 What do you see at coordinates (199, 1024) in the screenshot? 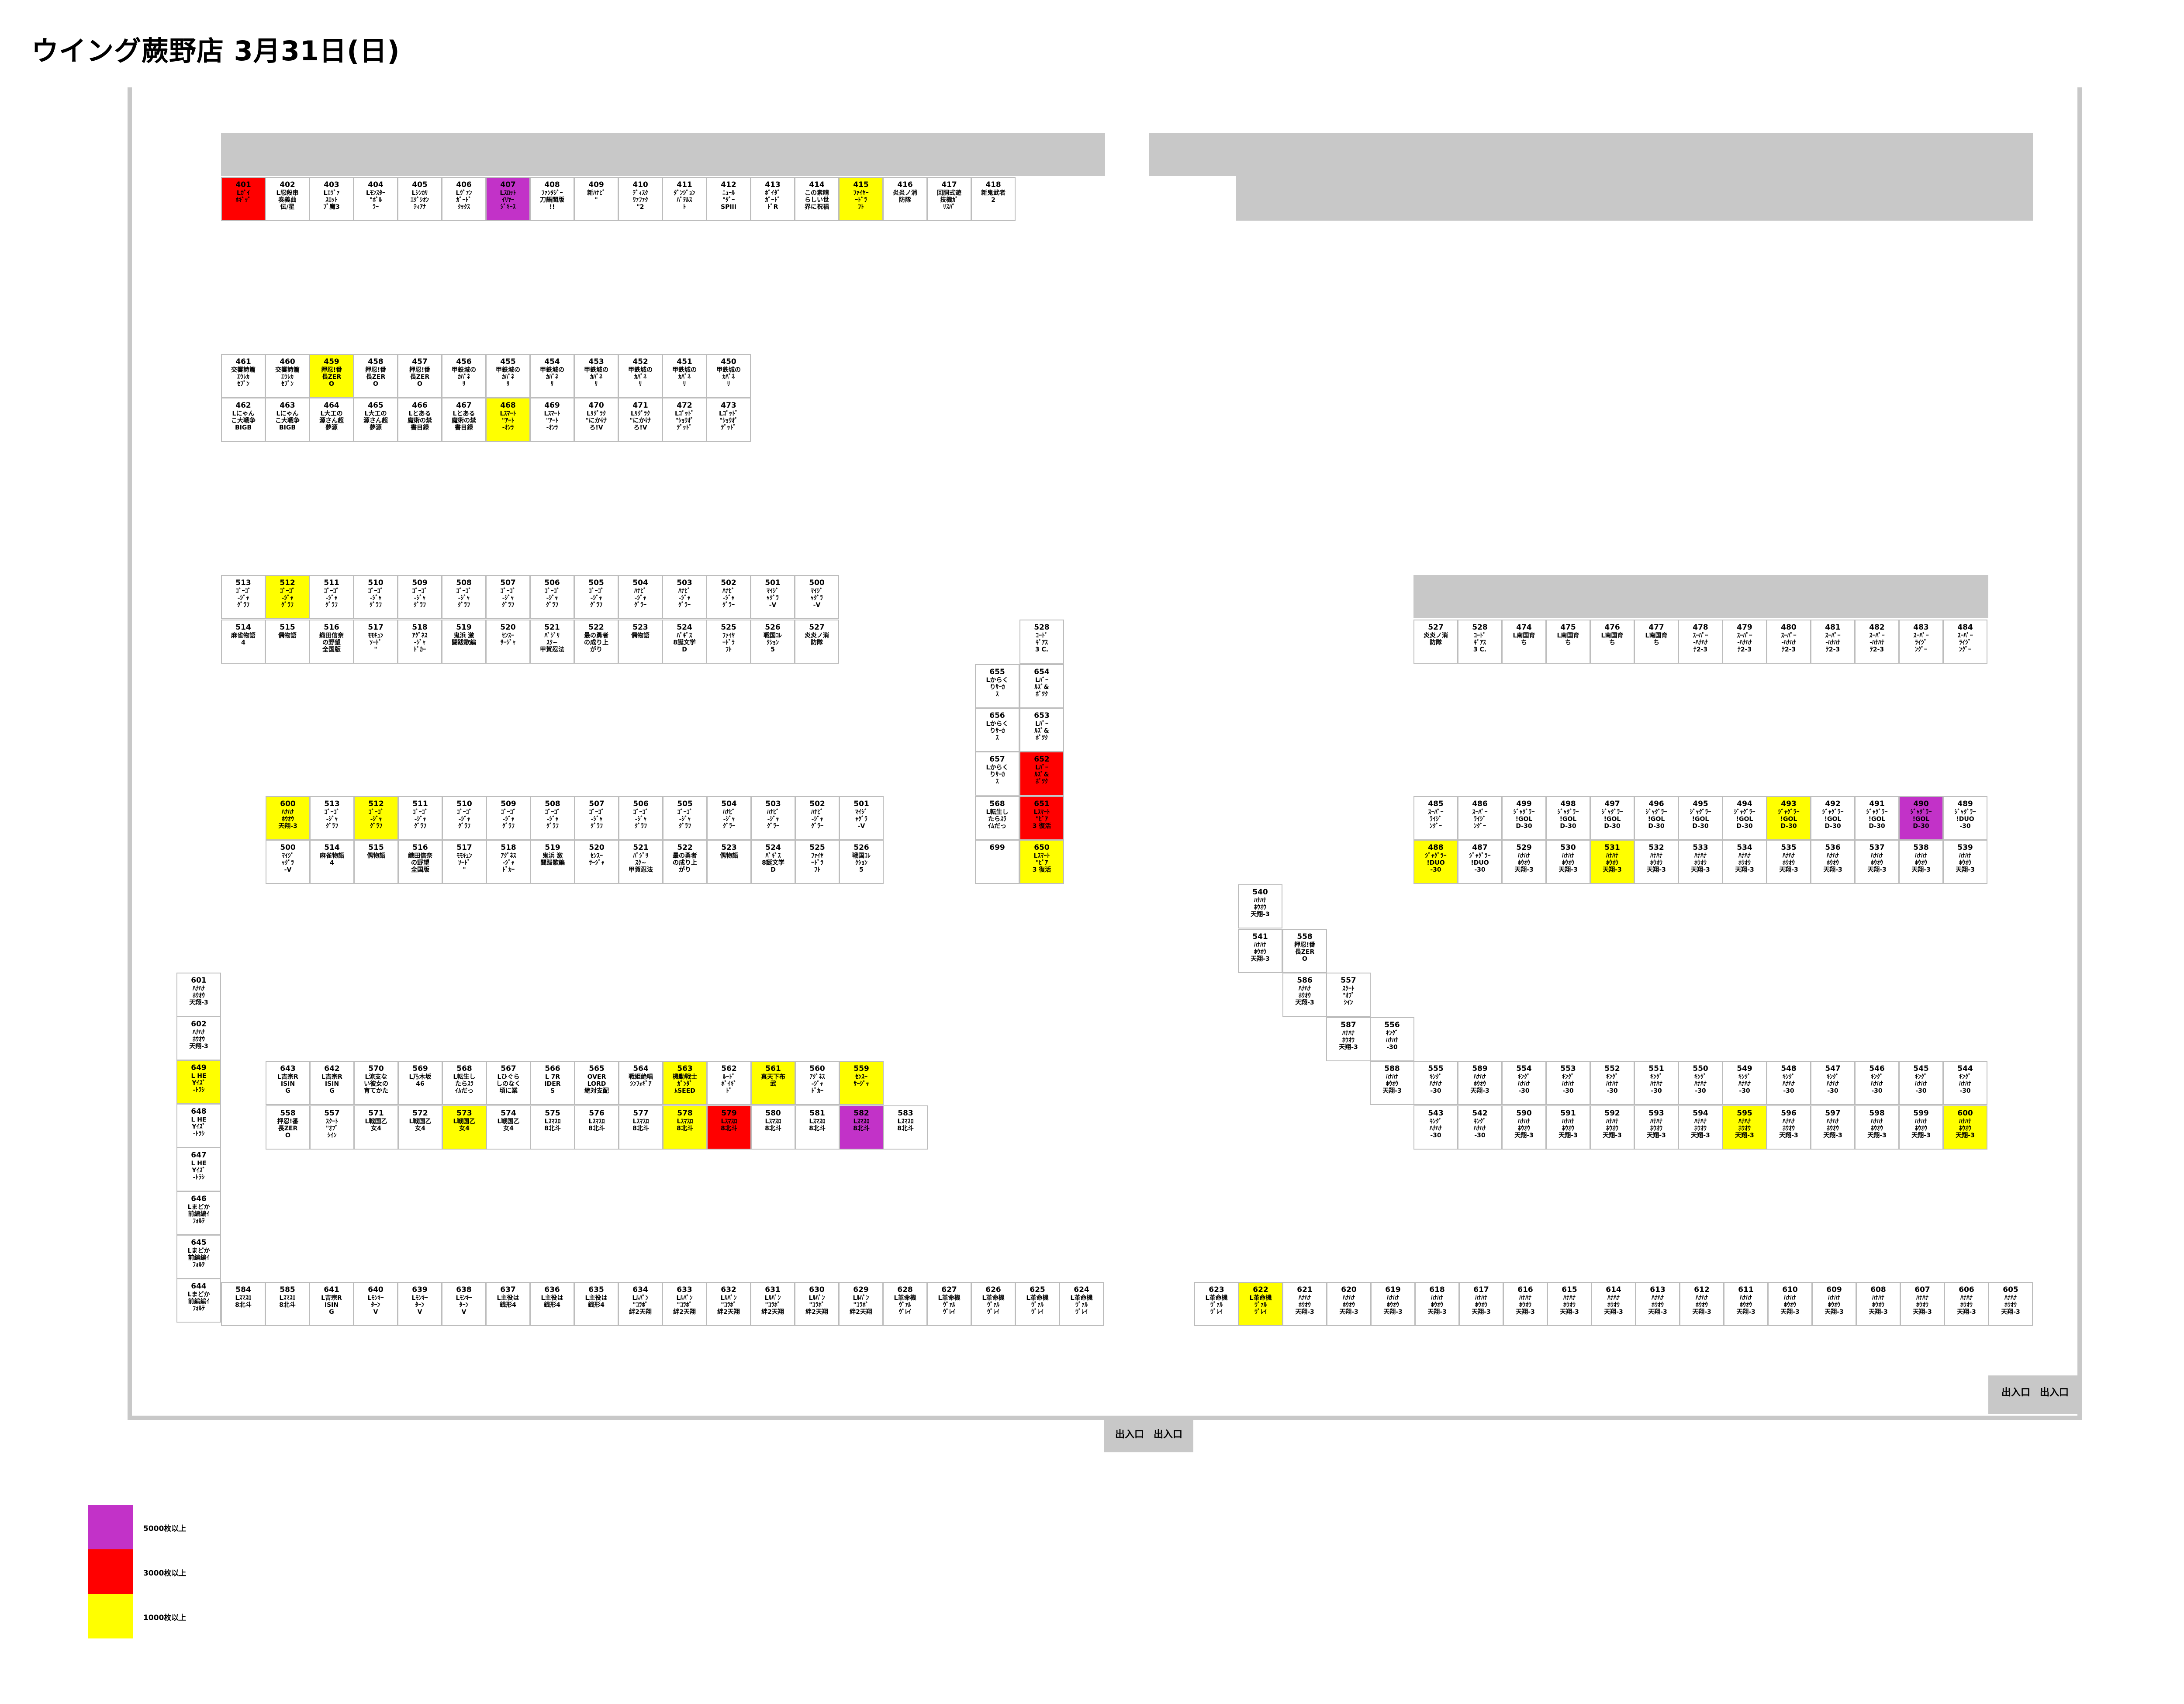
I see `machine-number: 602` at bounding box center [199, 1024].